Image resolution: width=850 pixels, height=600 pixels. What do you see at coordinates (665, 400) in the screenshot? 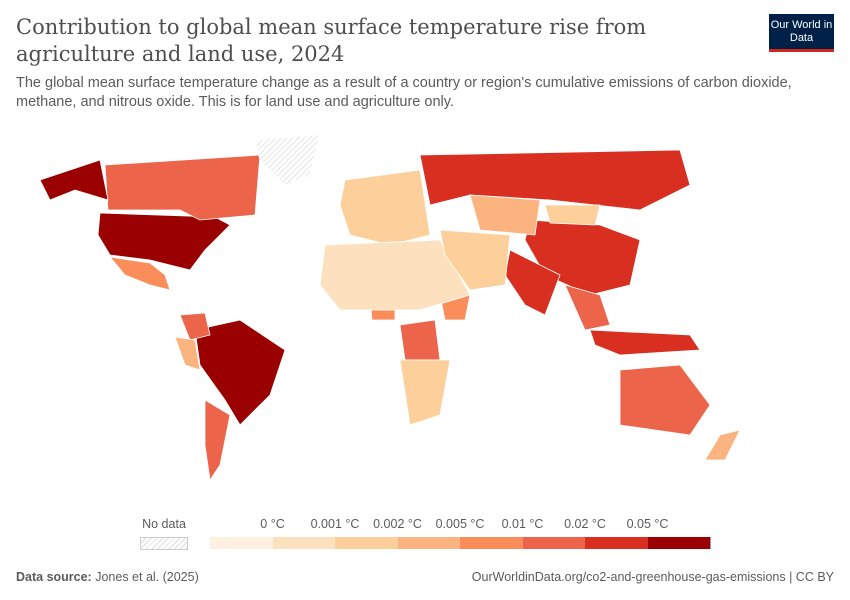
I see `country-australia` at bounding box center [665, 400].